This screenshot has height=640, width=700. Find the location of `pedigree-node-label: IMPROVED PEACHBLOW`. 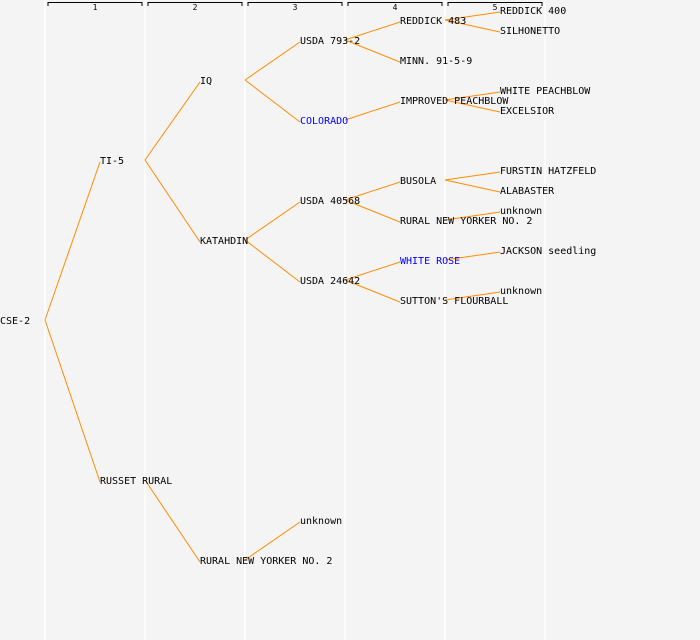

pedigree-node-label: IMPROVED PEACHBLOW is located at coordinates (454, 101).